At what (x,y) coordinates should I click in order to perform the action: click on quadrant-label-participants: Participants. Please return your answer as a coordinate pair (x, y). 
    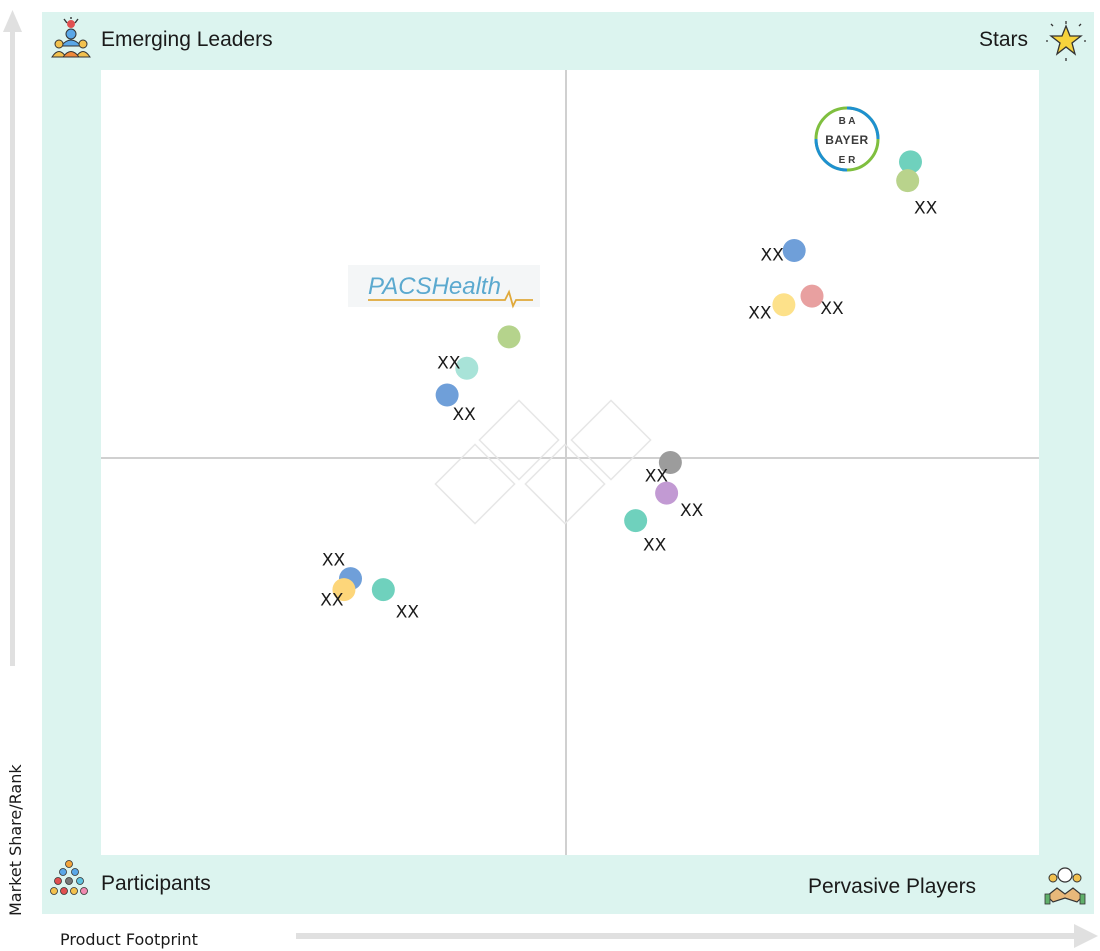
    Looking at the image, I should click on (156, 883).